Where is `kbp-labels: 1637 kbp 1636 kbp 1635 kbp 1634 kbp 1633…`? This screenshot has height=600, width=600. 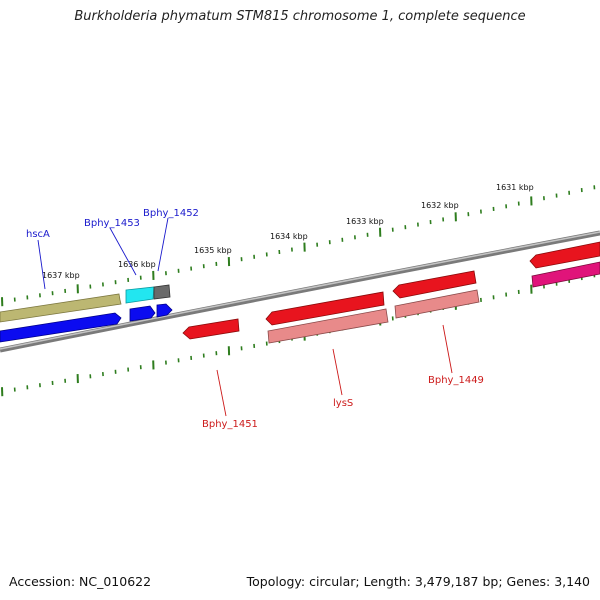
kbp-labels: 1637 kbp 1636 kbp 1635 kbp 1634 kbp 1633… is located at coordinates (288, 231).